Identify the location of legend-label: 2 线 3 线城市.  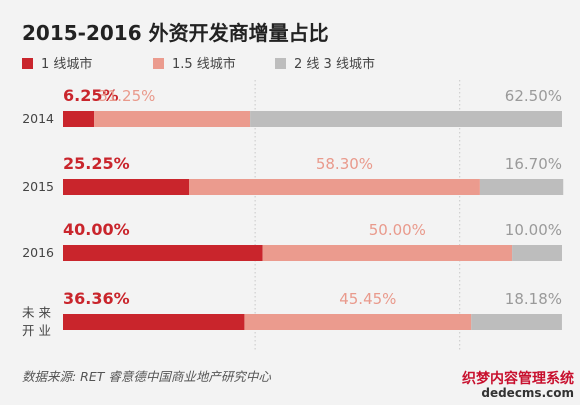
(334, 64).